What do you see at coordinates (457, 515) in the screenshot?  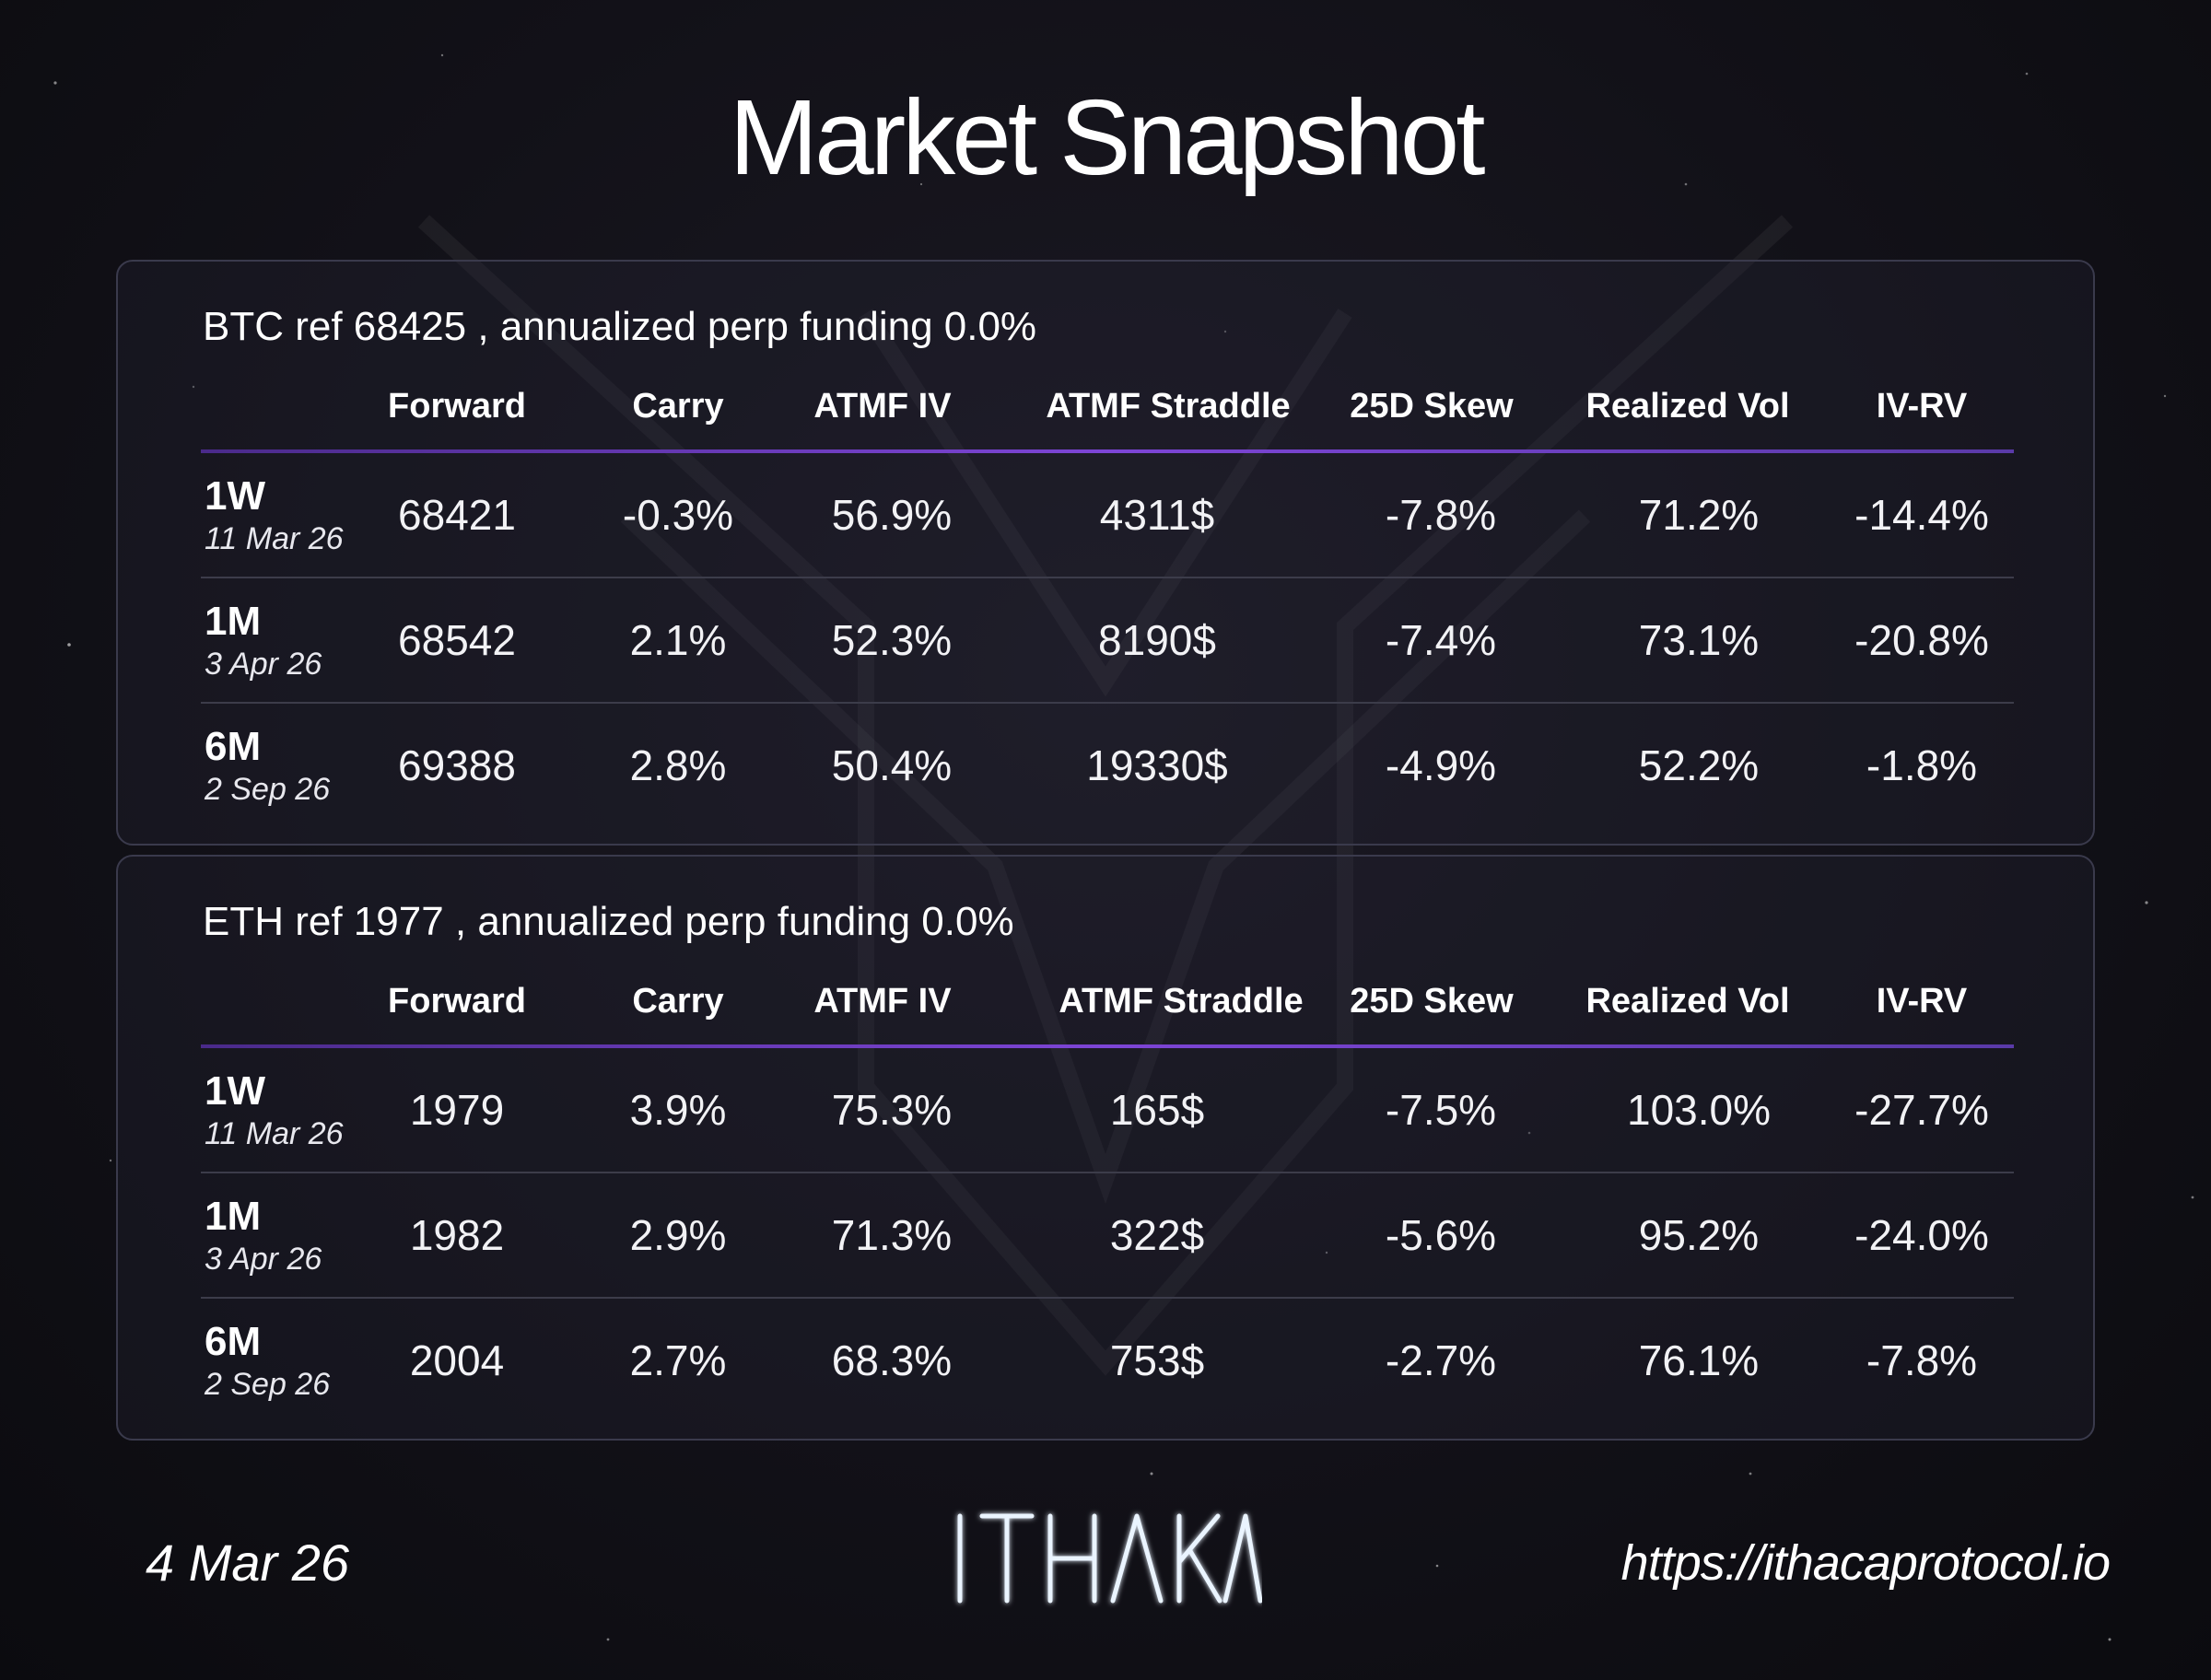 I see `forward-value: 68421` at bounding box center [457, 515].